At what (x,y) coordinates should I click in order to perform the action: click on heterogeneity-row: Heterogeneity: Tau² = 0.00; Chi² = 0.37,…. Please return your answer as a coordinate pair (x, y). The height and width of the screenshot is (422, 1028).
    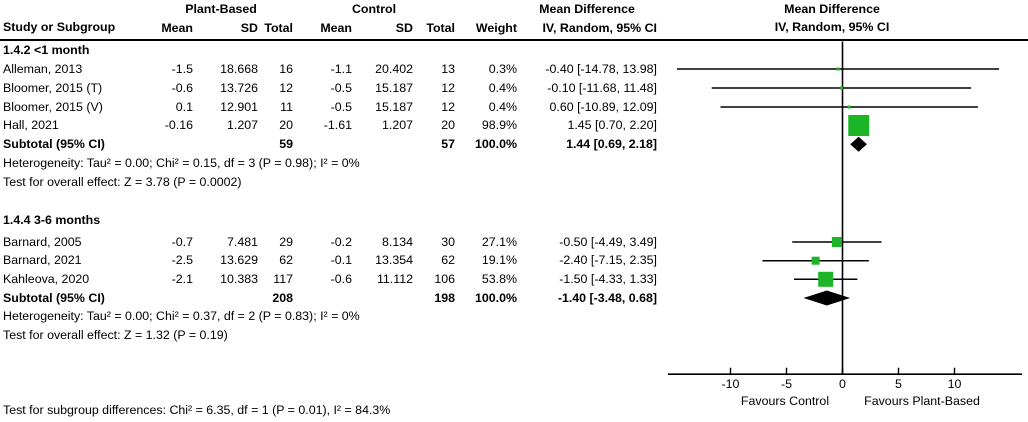
    Looking at the image, I should click on (331, 316).